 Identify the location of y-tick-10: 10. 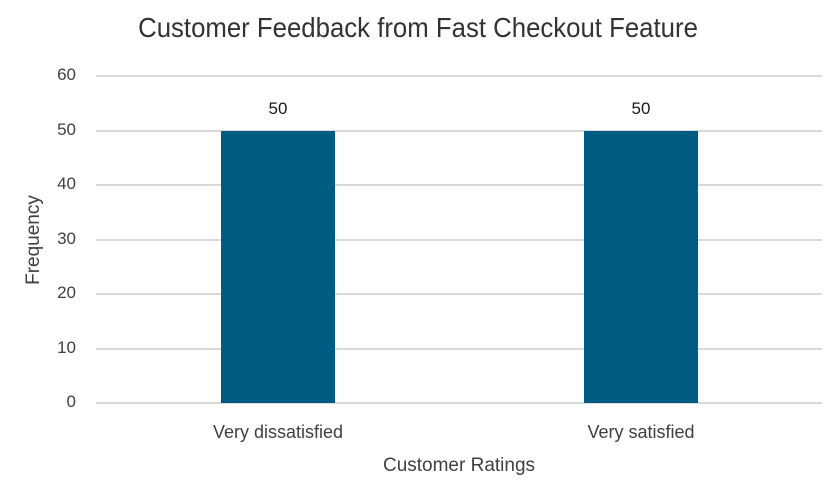
(66, 347).